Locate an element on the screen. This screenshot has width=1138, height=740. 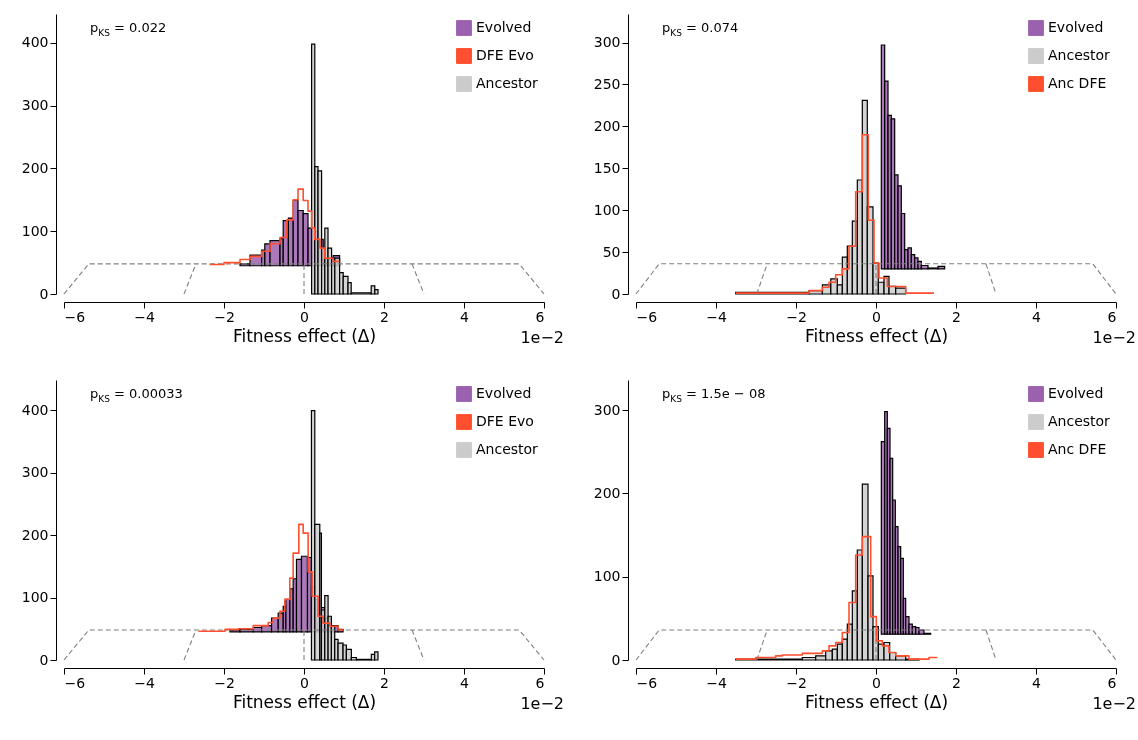
y-tick-label: 250 is located at coordinates (607, 83).